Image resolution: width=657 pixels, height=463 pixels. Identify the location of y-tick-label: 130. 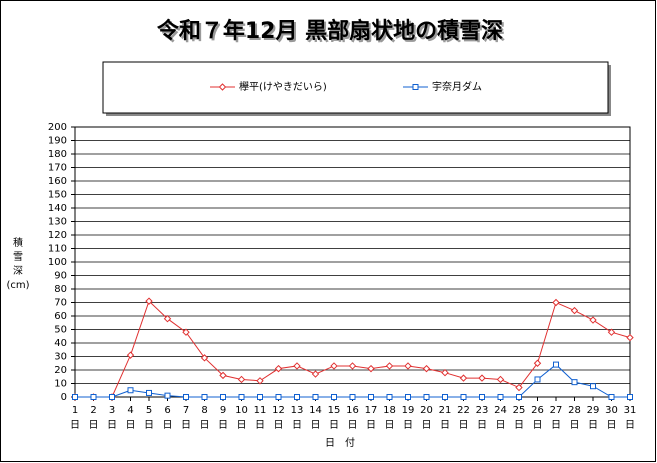
(57, 222).